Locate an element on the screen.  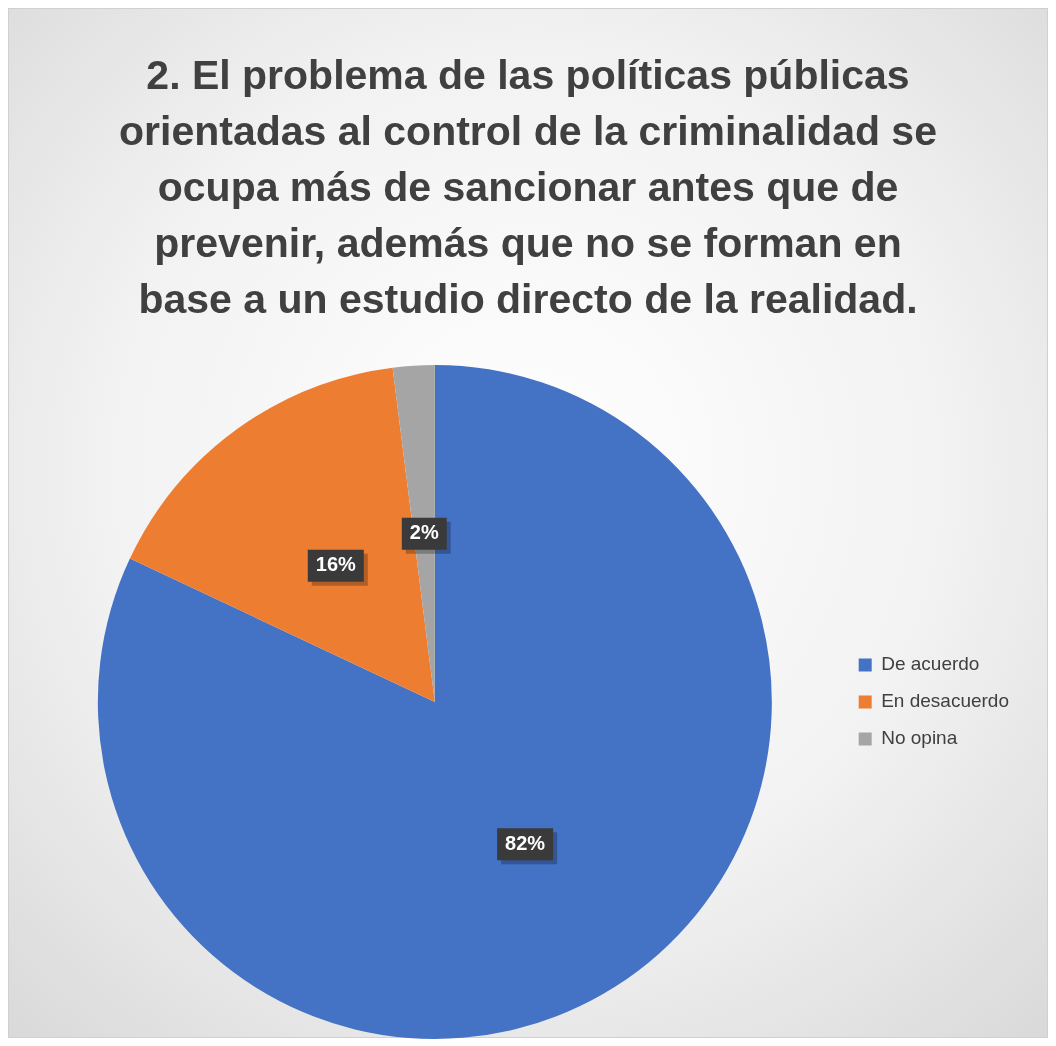
data-label: 82% is located at coordinates (525, 842).